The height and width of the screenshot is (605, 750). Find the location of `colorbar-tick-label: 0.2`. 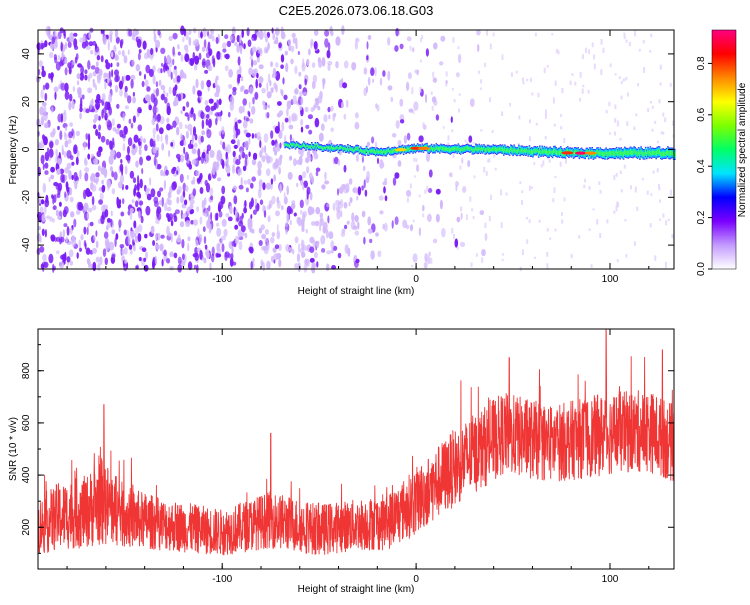

colorbar-tick-label: 0.2 is located at coordinates (701, 217).